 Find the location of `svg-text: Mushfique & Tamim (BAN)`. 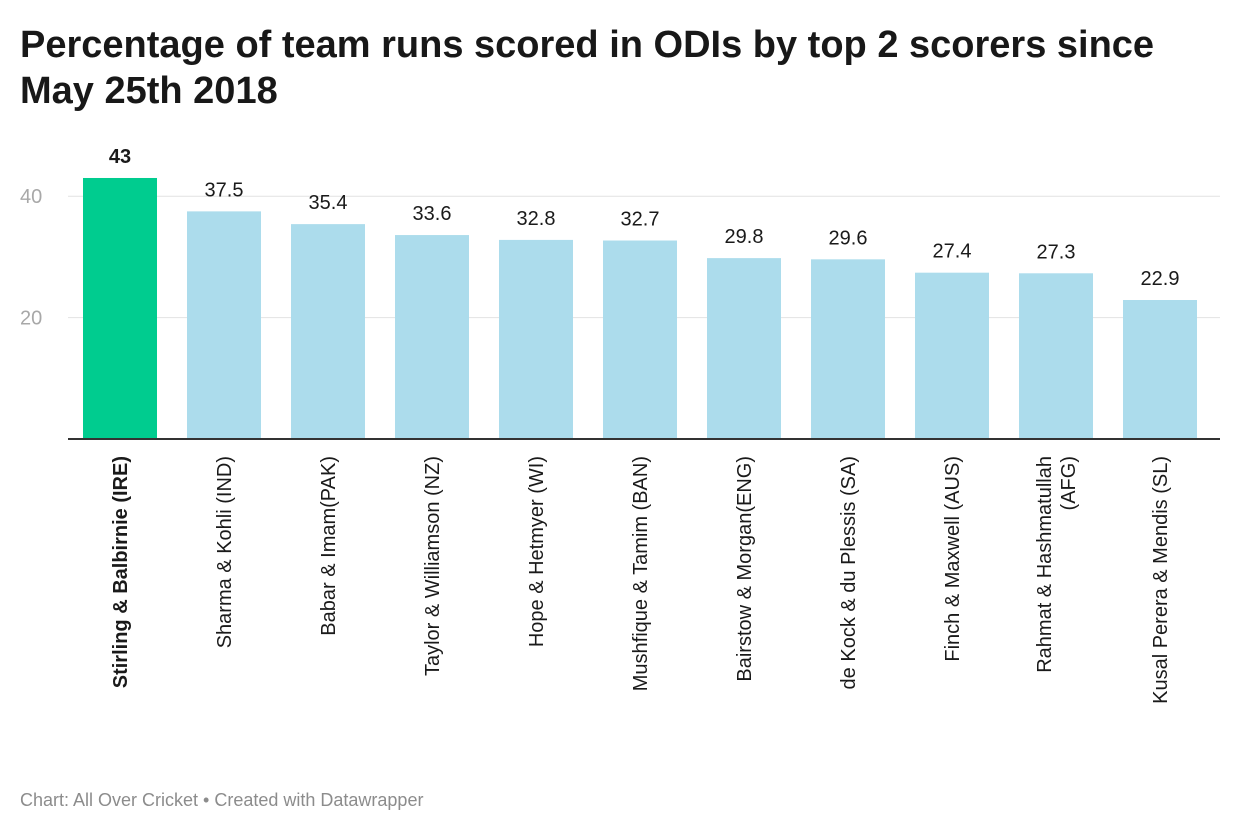

svg-text: Mushfique & Tamim (BAN) is located at coordinates (641, 573).